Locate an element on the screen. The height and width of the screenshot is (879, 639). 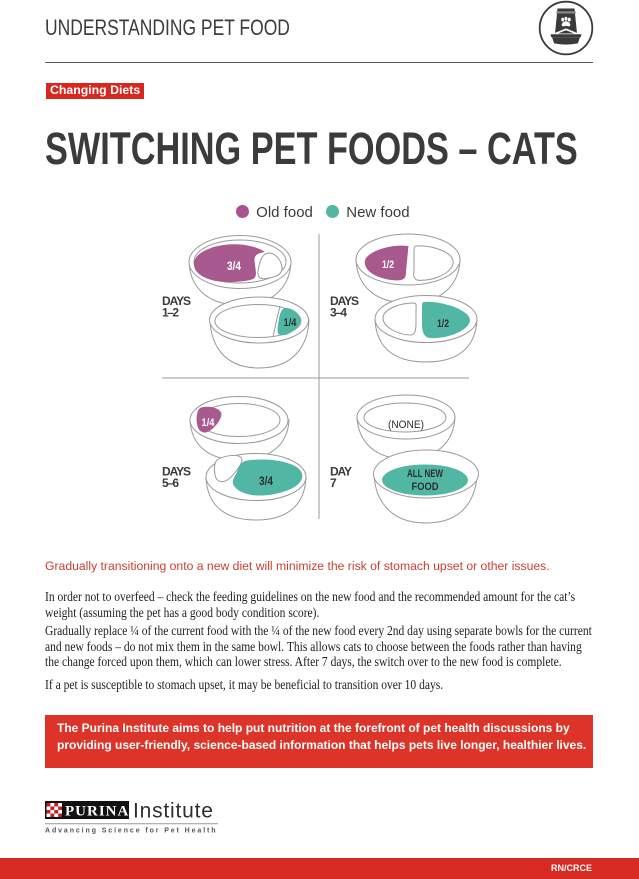
svg-text: 5–6 is located at coordinates (170, 483).